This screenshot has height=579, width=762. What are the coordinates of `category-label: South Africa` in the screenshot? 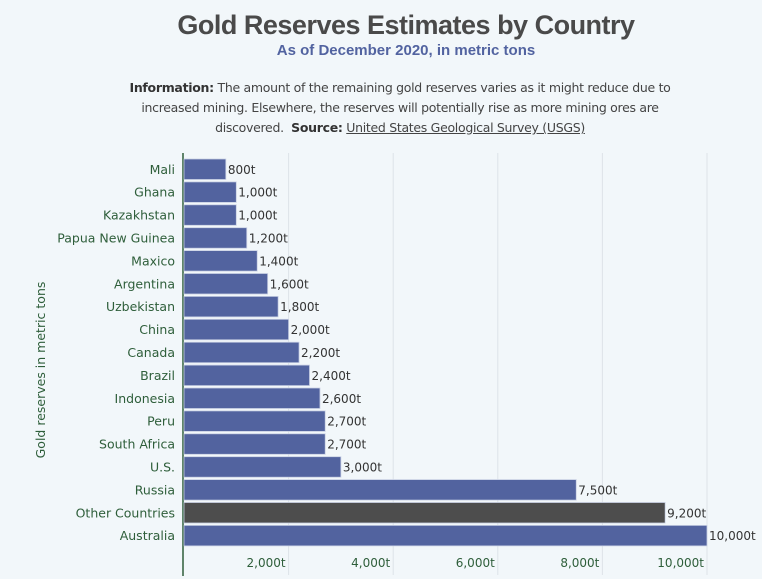 It's located at (137, 444).